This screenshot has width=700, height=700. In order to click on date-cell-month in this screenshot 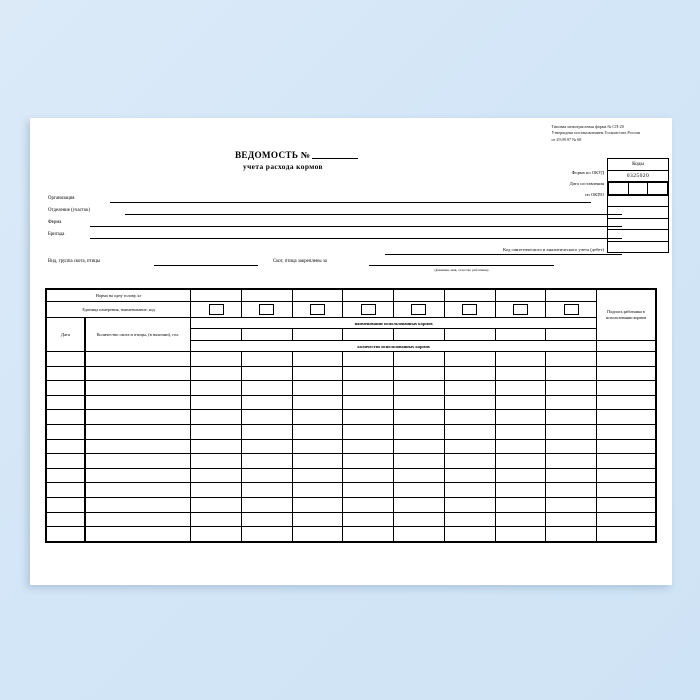, I will do `click(638, 188)`.